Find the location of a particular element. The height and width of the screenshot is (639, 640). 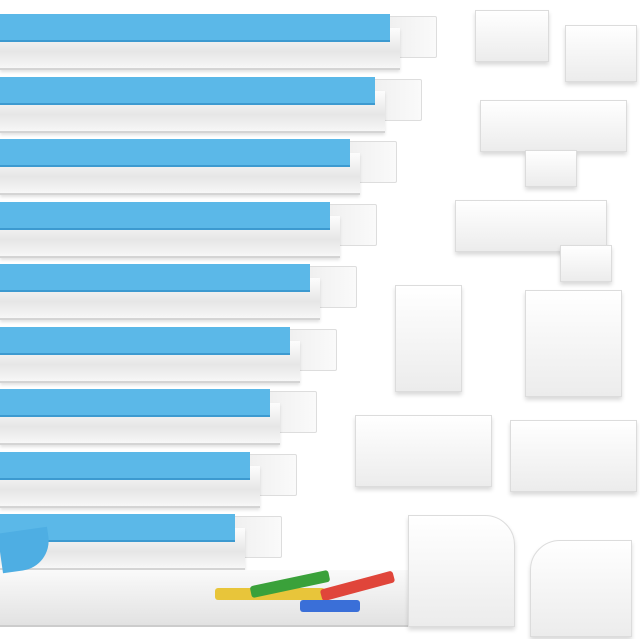

tee-fitting-2-stem is located at coordinates (586, 263).